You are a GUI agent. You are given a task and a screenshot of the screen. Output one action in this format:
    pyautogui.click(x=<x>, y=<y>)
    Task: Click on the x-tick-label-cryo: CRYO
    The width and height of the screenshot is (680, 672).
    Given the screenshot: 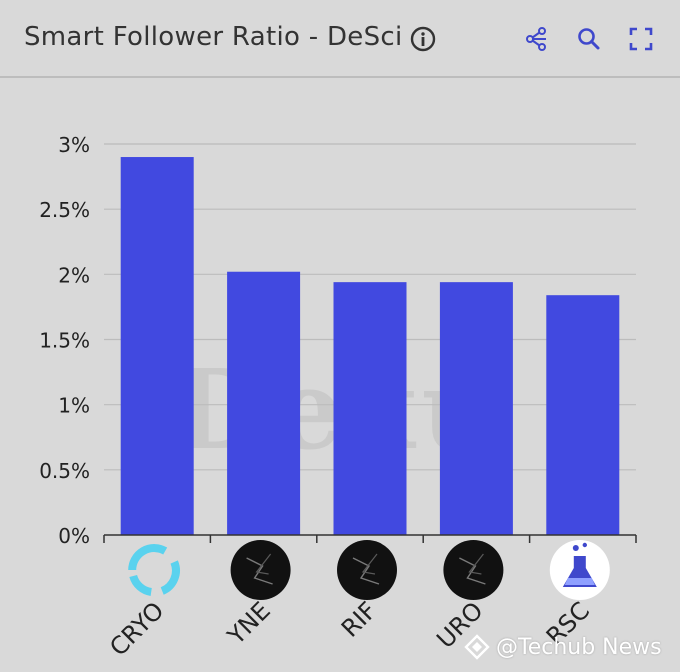 What is the action you would take?
    pyautogui.click(x=136, y=628)
    